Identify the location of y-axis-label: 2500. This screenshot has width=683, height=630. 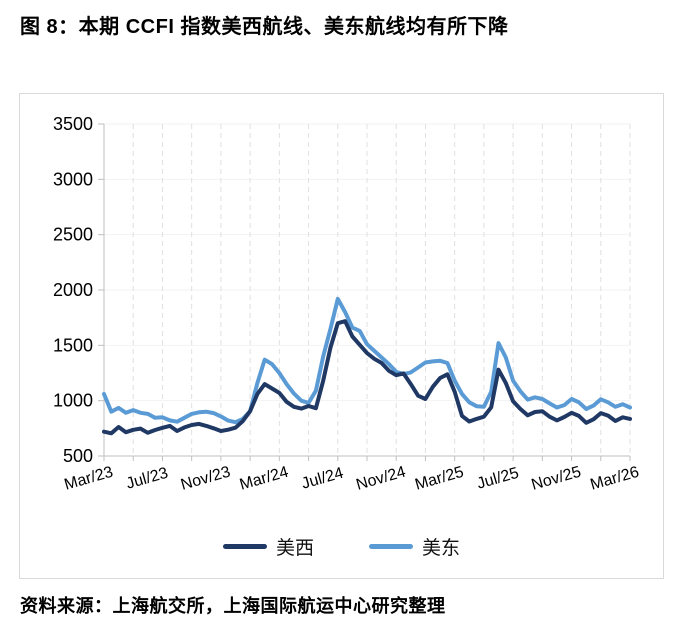
(73, 235).